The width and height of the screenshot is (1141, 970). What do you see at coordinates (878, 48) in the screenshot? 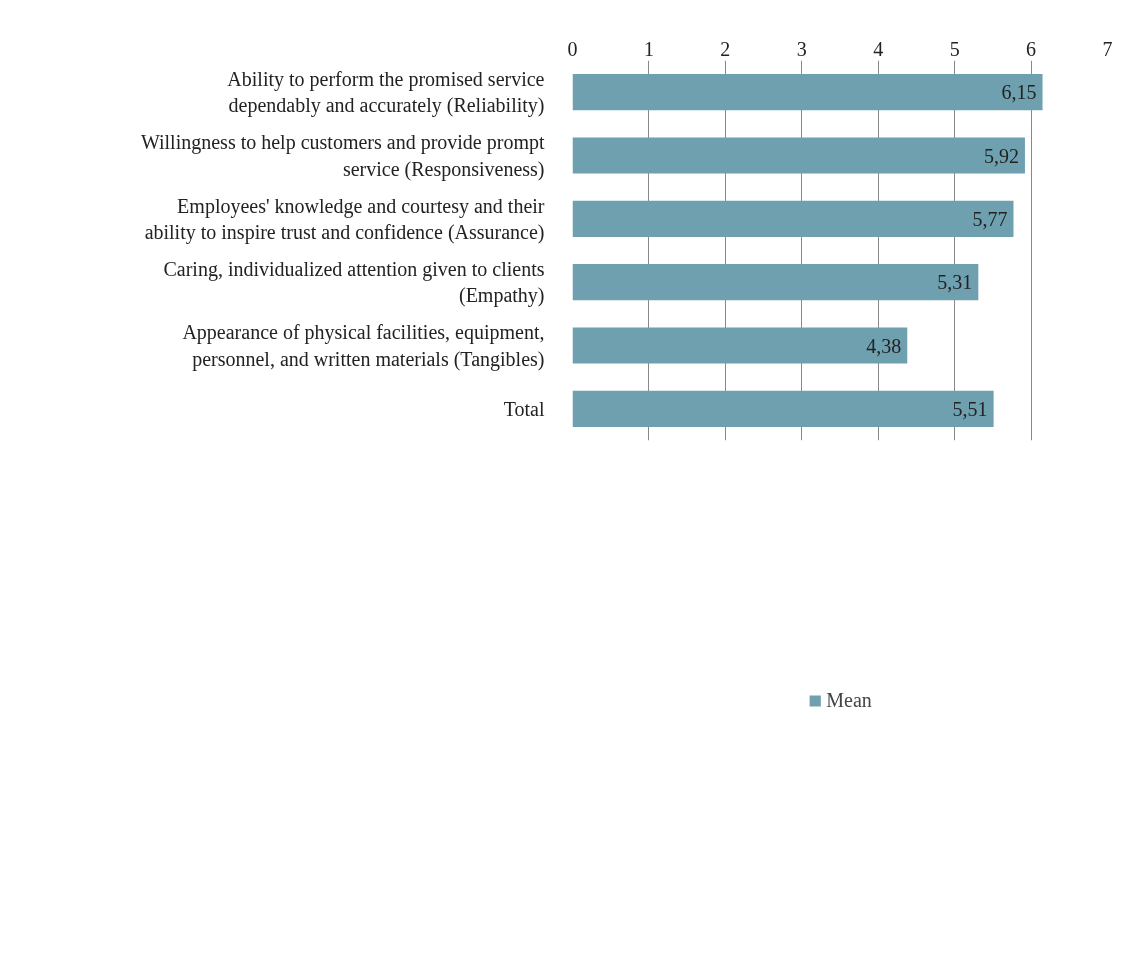
I see `x-tick-label: 4` at bounding box center [878, 48].